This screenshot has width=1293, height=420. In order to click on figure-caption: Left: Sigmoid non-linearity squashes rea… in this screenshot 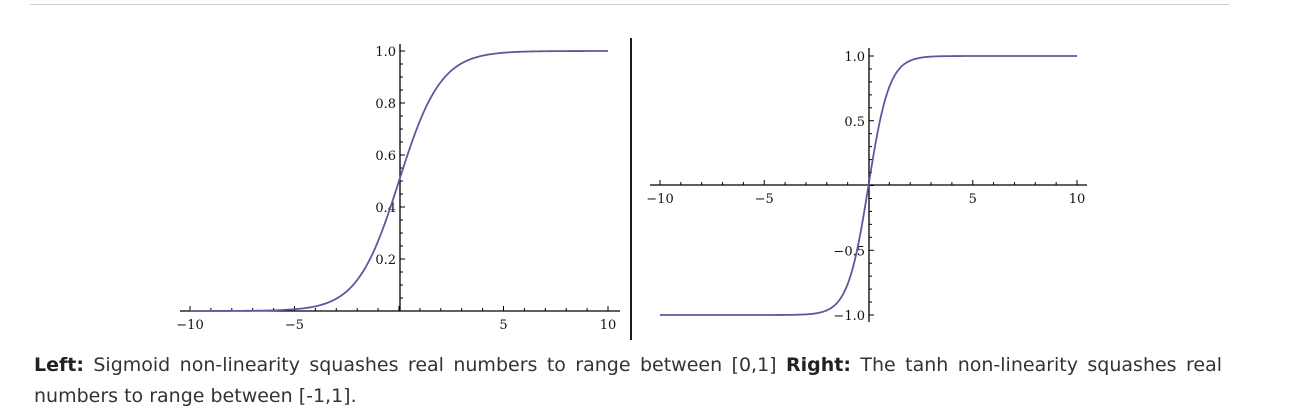, I will do `click(628, 381)`.